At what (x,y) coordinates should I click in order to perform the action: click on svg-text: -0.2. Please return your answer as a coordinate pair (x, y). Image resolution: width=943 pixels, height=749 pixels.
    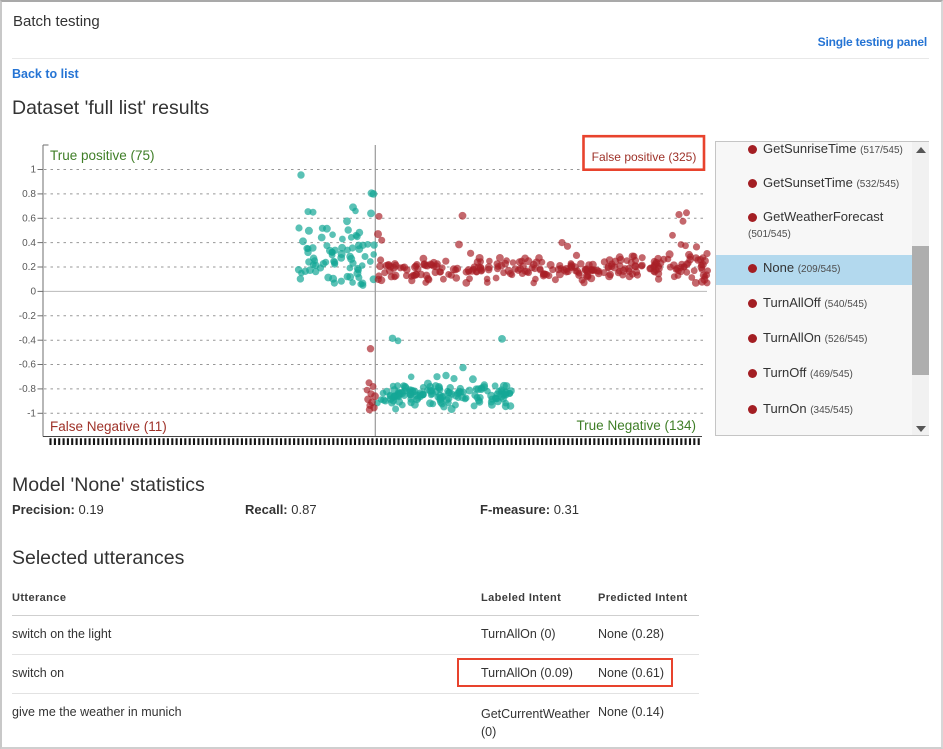
    Looking at the image, I should click on (28, 316).